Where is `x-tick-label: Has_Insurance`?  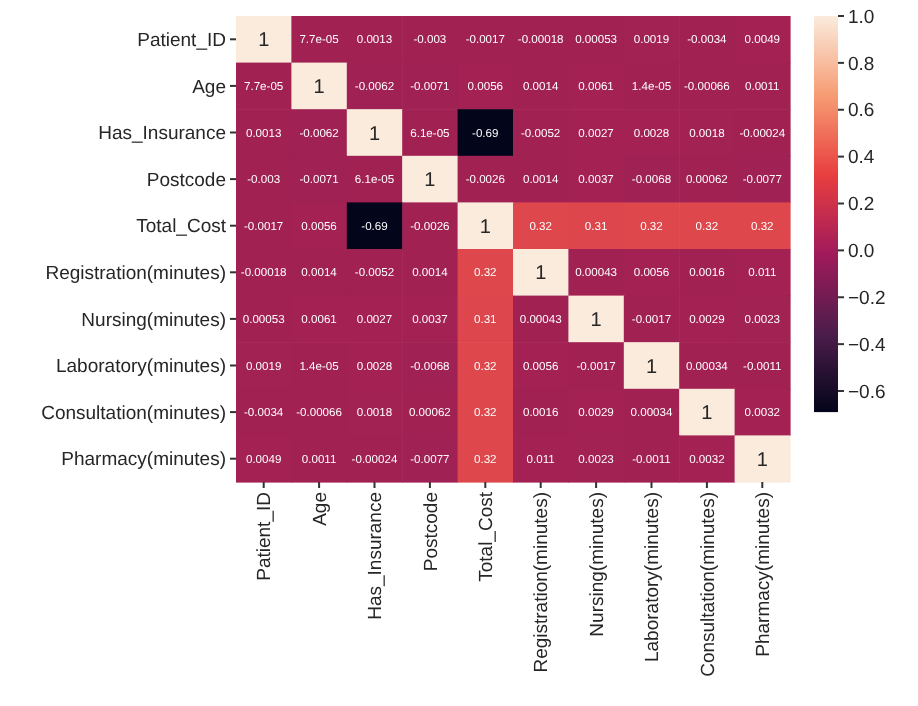 x-tick-label: Has_Insurance is located at coordinates (376, 556).